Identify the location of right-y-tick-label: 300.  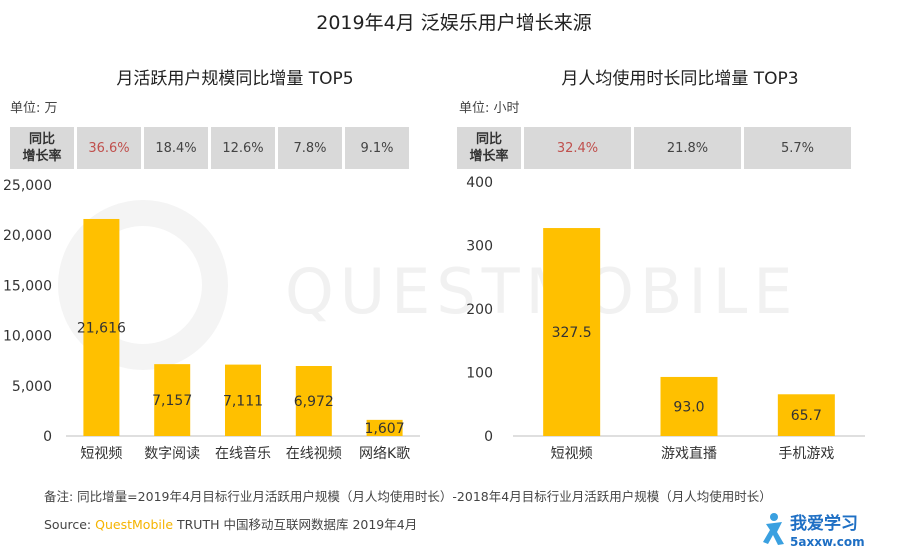
(479, 247).